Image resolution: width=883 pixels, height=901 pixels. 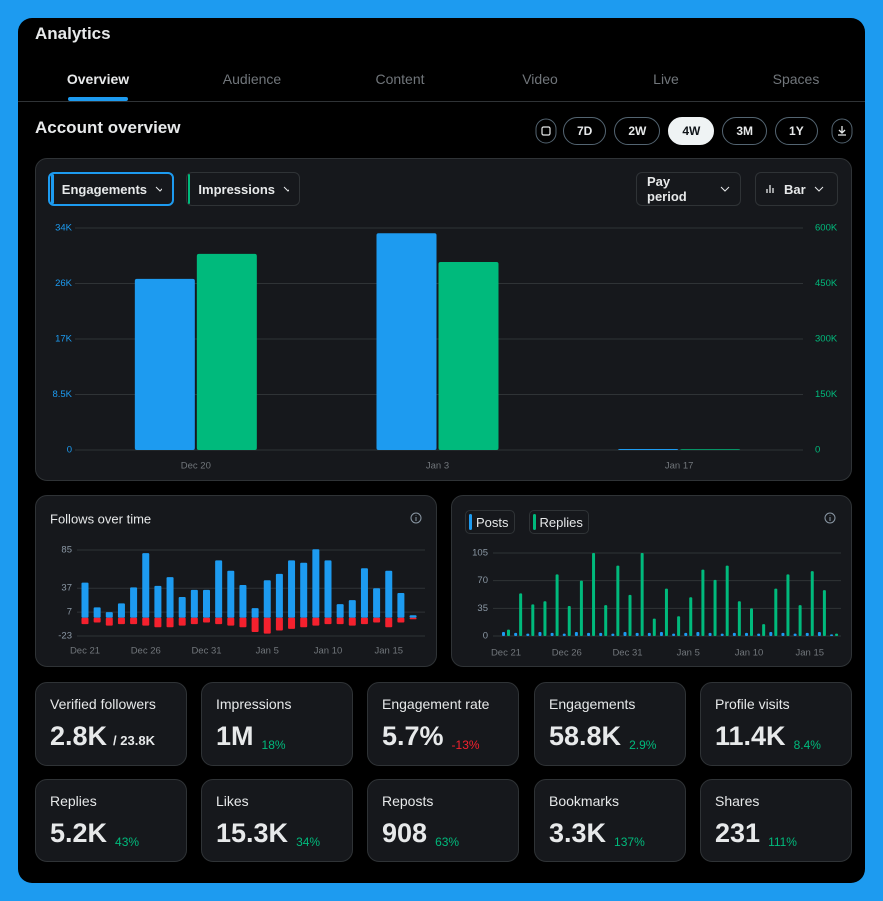 I want to click on period-dropdown: Pay period, so click(x=688, y=189).